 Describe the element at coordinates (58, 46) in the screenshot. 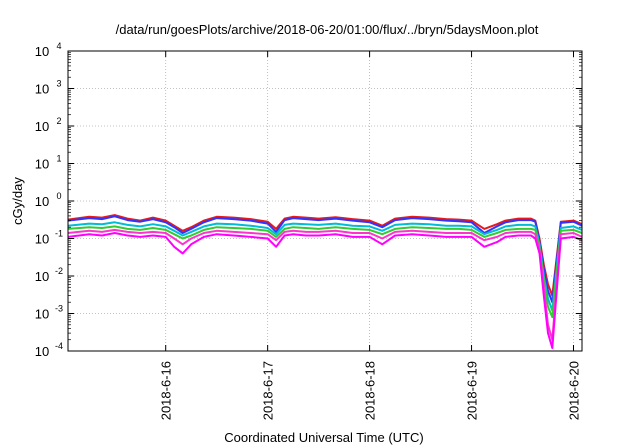

I see `y-tick-exponent: 4` at that location.